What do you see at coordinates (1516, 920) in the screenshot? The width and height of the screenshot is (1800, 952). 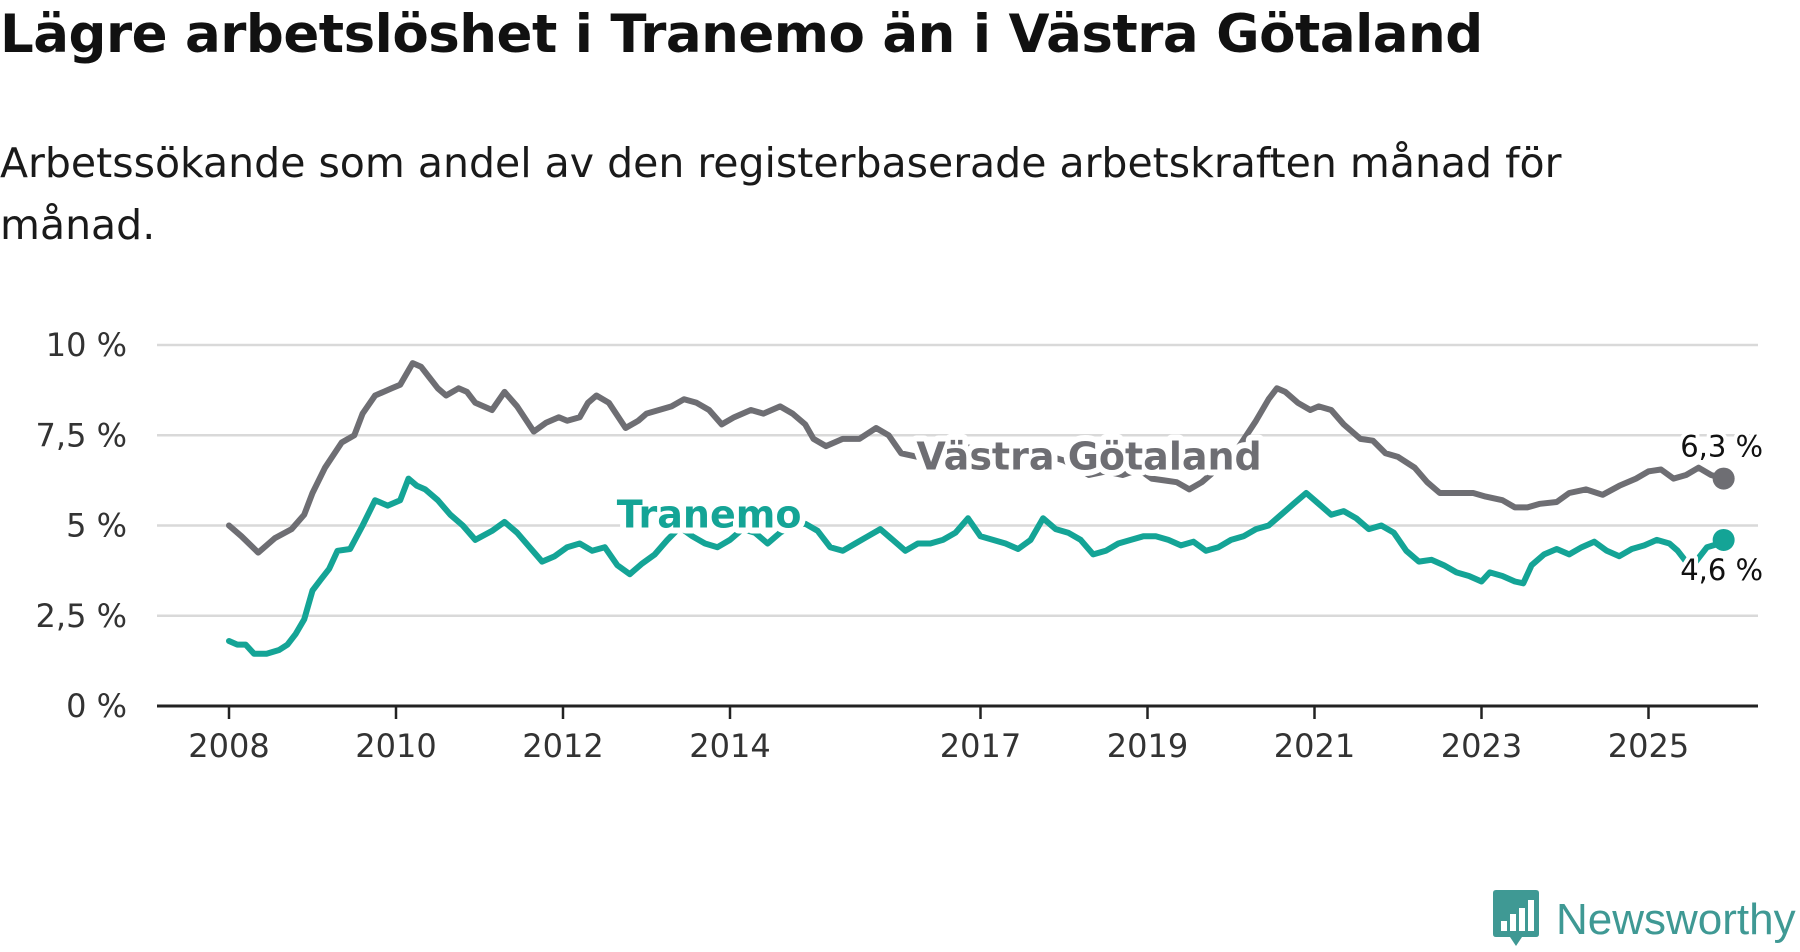 I see `newsworthy-logo-icon` at bounding box center [1516, 920].